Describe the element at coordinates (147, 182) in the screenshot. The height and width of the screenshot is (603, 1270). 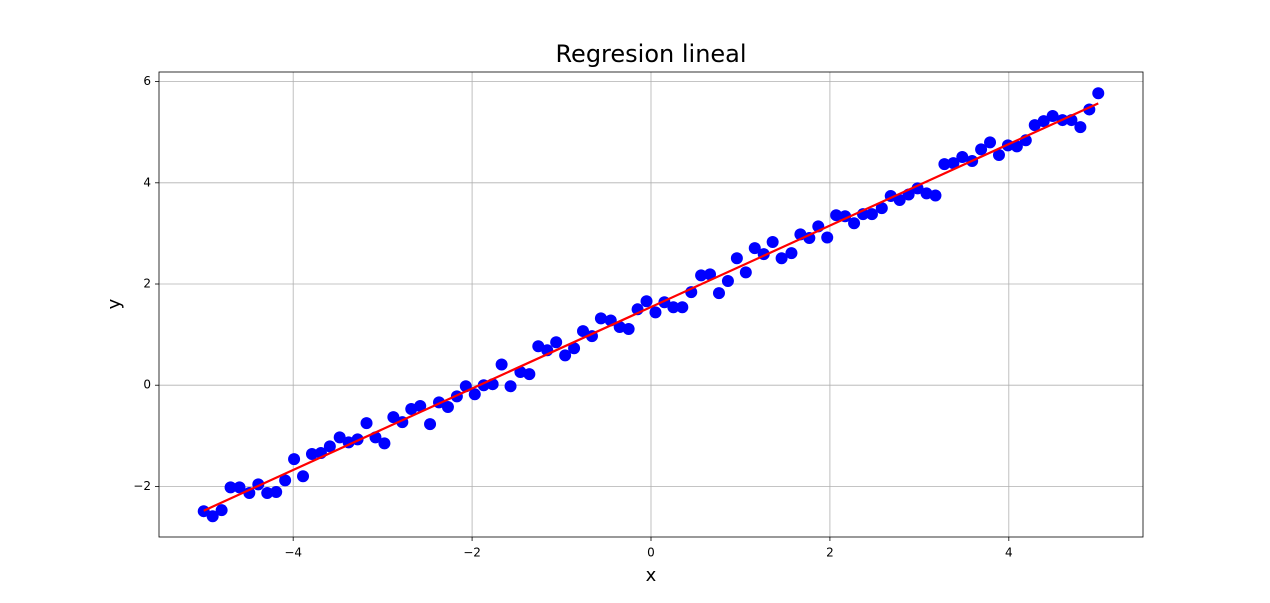
I see `y-tick-label: 4` at that location.